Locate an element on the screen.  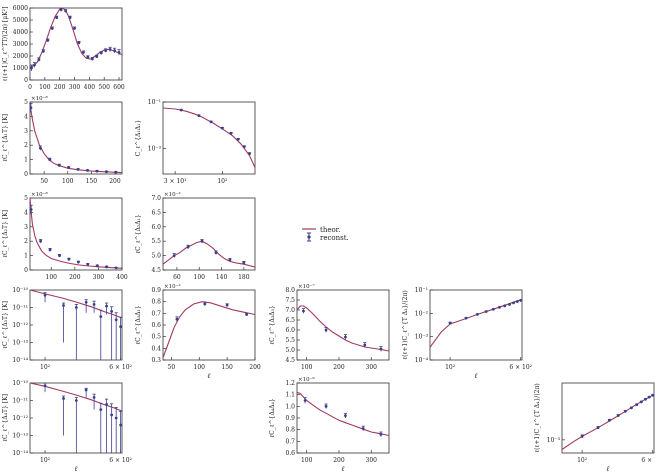
y-tick-label: 10⁻¹⁰ is located at coordinates (20, 290).